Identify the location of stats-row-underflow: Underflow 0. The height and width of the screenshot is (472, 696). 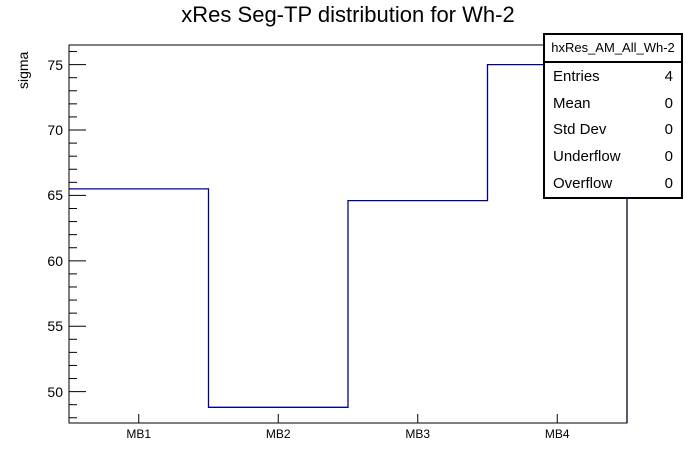
(613, 156).